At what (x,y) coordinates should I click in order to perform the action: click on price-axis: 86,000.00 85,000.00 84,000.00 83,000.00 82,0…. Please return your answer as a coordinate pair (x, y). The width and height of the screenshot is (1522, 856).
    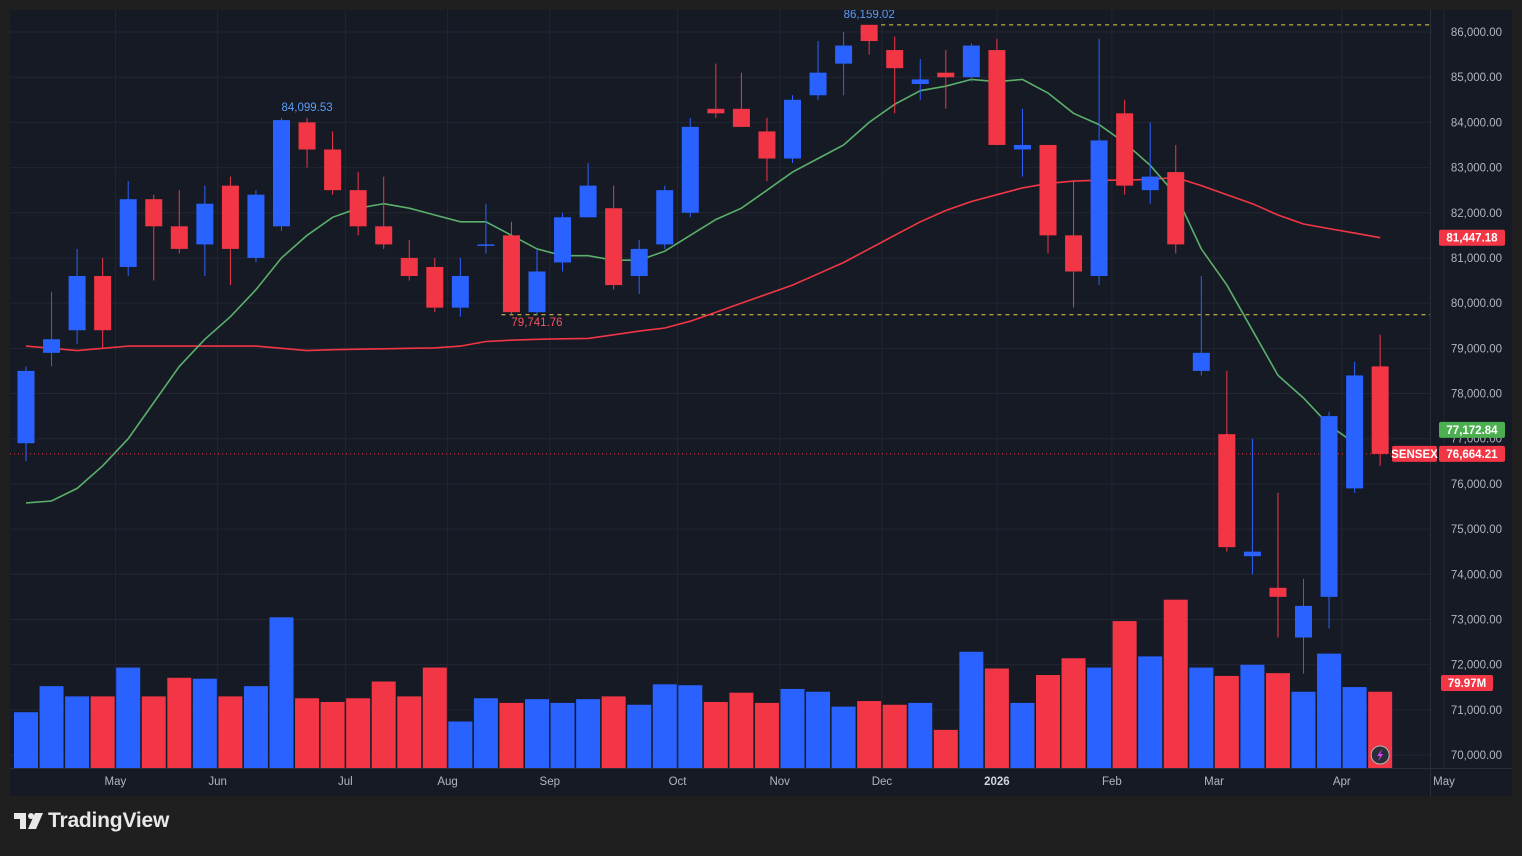
    Looking at the image, I should click on (1476, 394).